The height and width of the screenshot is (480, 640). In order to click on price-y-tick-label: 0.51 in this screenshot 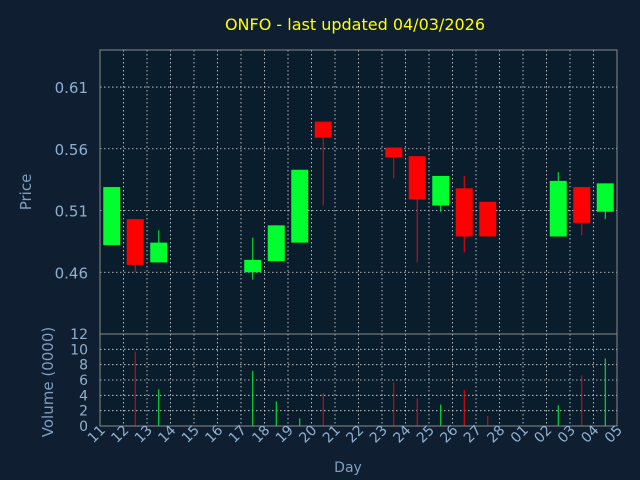, I will do `click(71, 212)`.